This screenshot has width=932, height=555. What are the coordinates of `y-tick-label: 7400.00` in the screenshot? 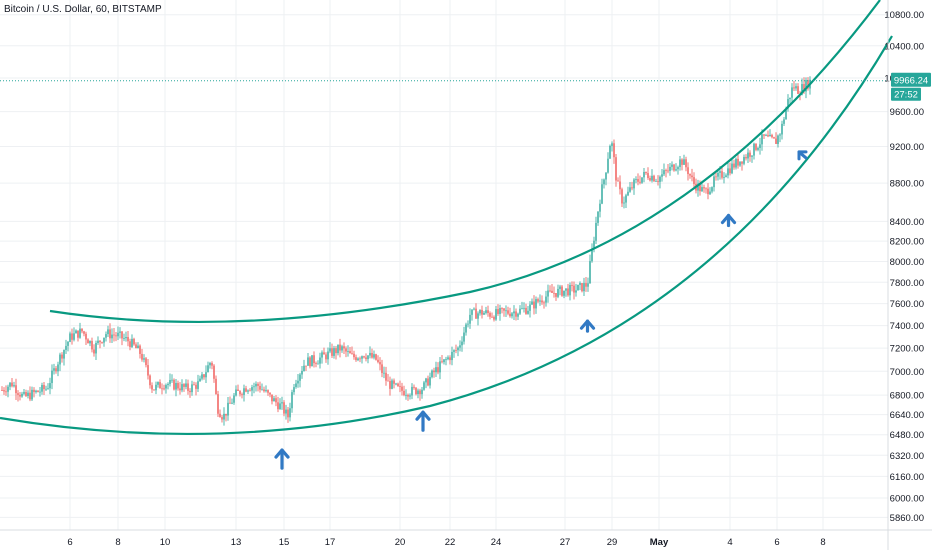 It's located at (907, 326).